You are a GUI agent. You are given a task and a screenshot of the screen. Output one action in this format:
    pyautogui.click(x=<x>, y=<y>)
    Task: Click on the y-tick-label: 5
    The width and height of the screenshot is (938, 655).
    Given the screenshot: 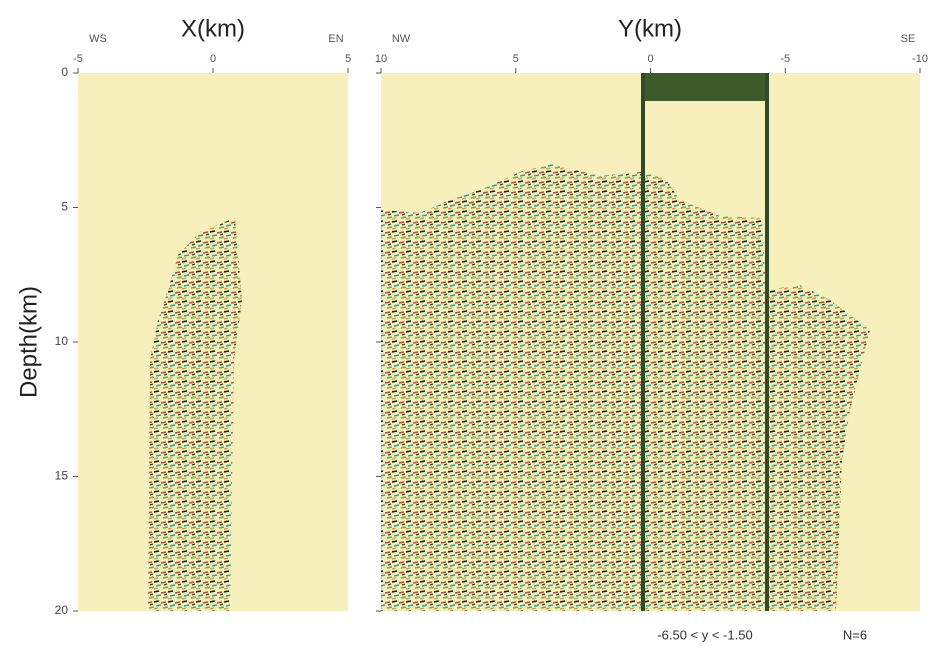 What is the action you would take?
    pyautogui.click(x=64, y=207)
    